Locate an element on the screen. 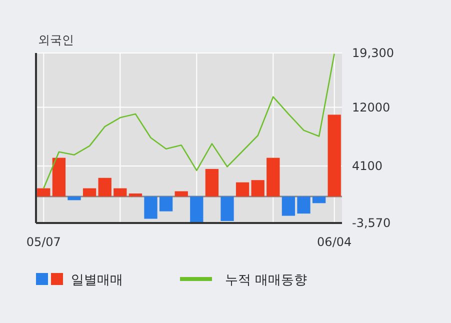 This screenshot has width=451, height=323. chart-title: 외국인 is located at coordinates (56, 40).